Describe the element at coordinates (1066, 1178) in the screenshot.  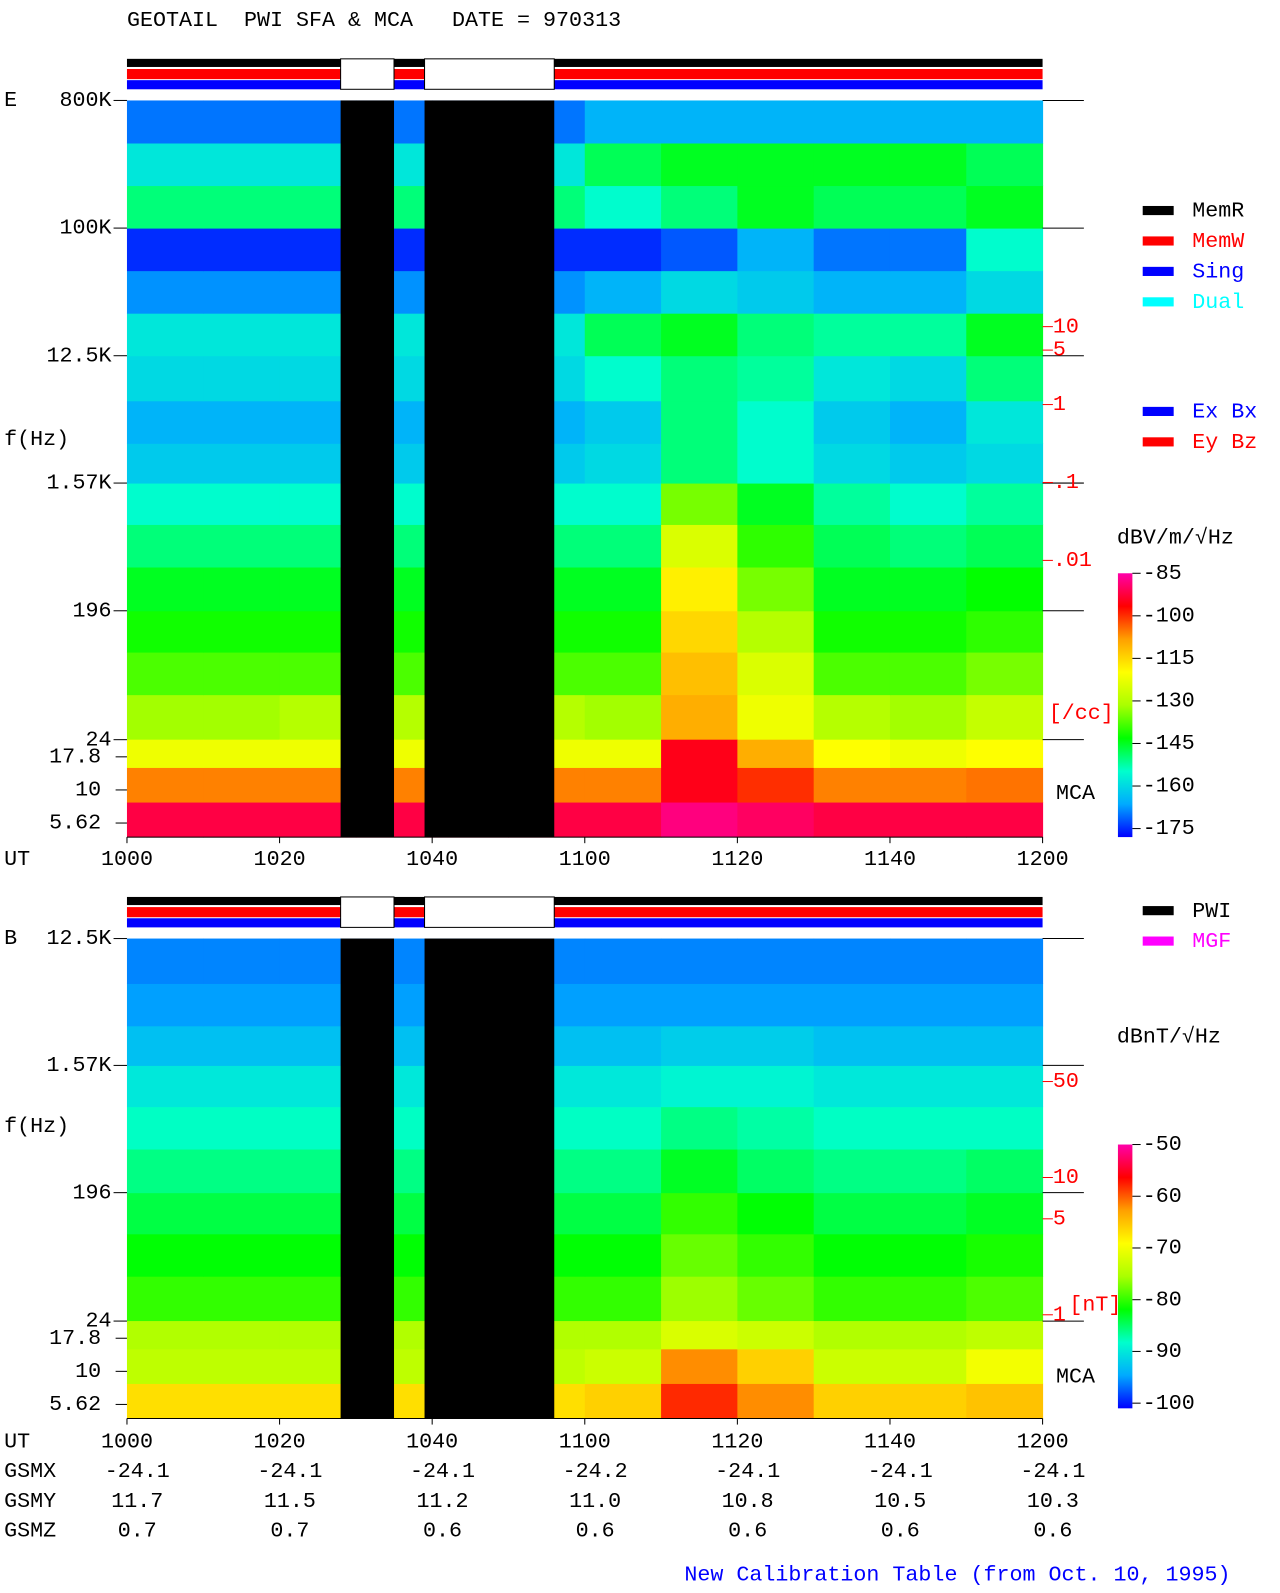
I see `density-tick-label: 10` at that location.